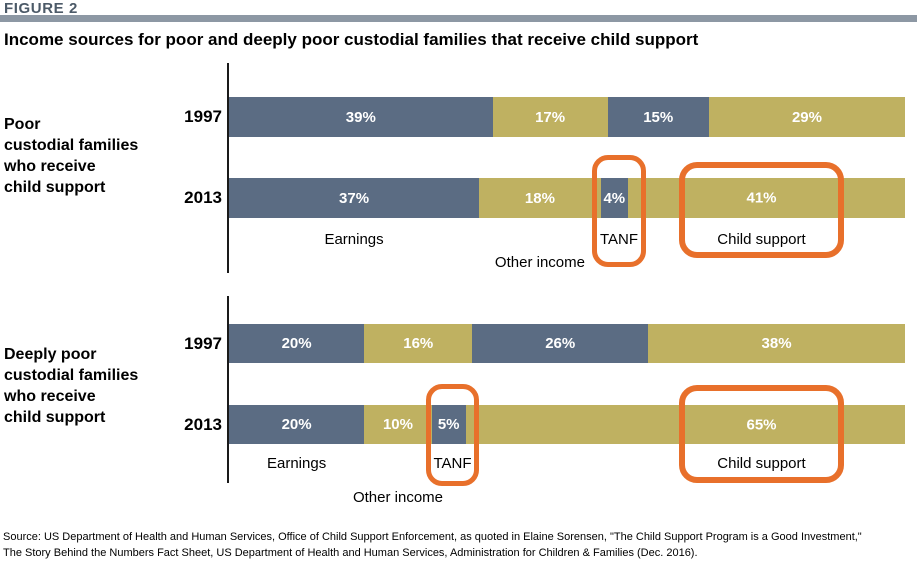 This screenshot has width=917, height=567. I want to click on figure-label: FIGURE 2, so click(41, 8).